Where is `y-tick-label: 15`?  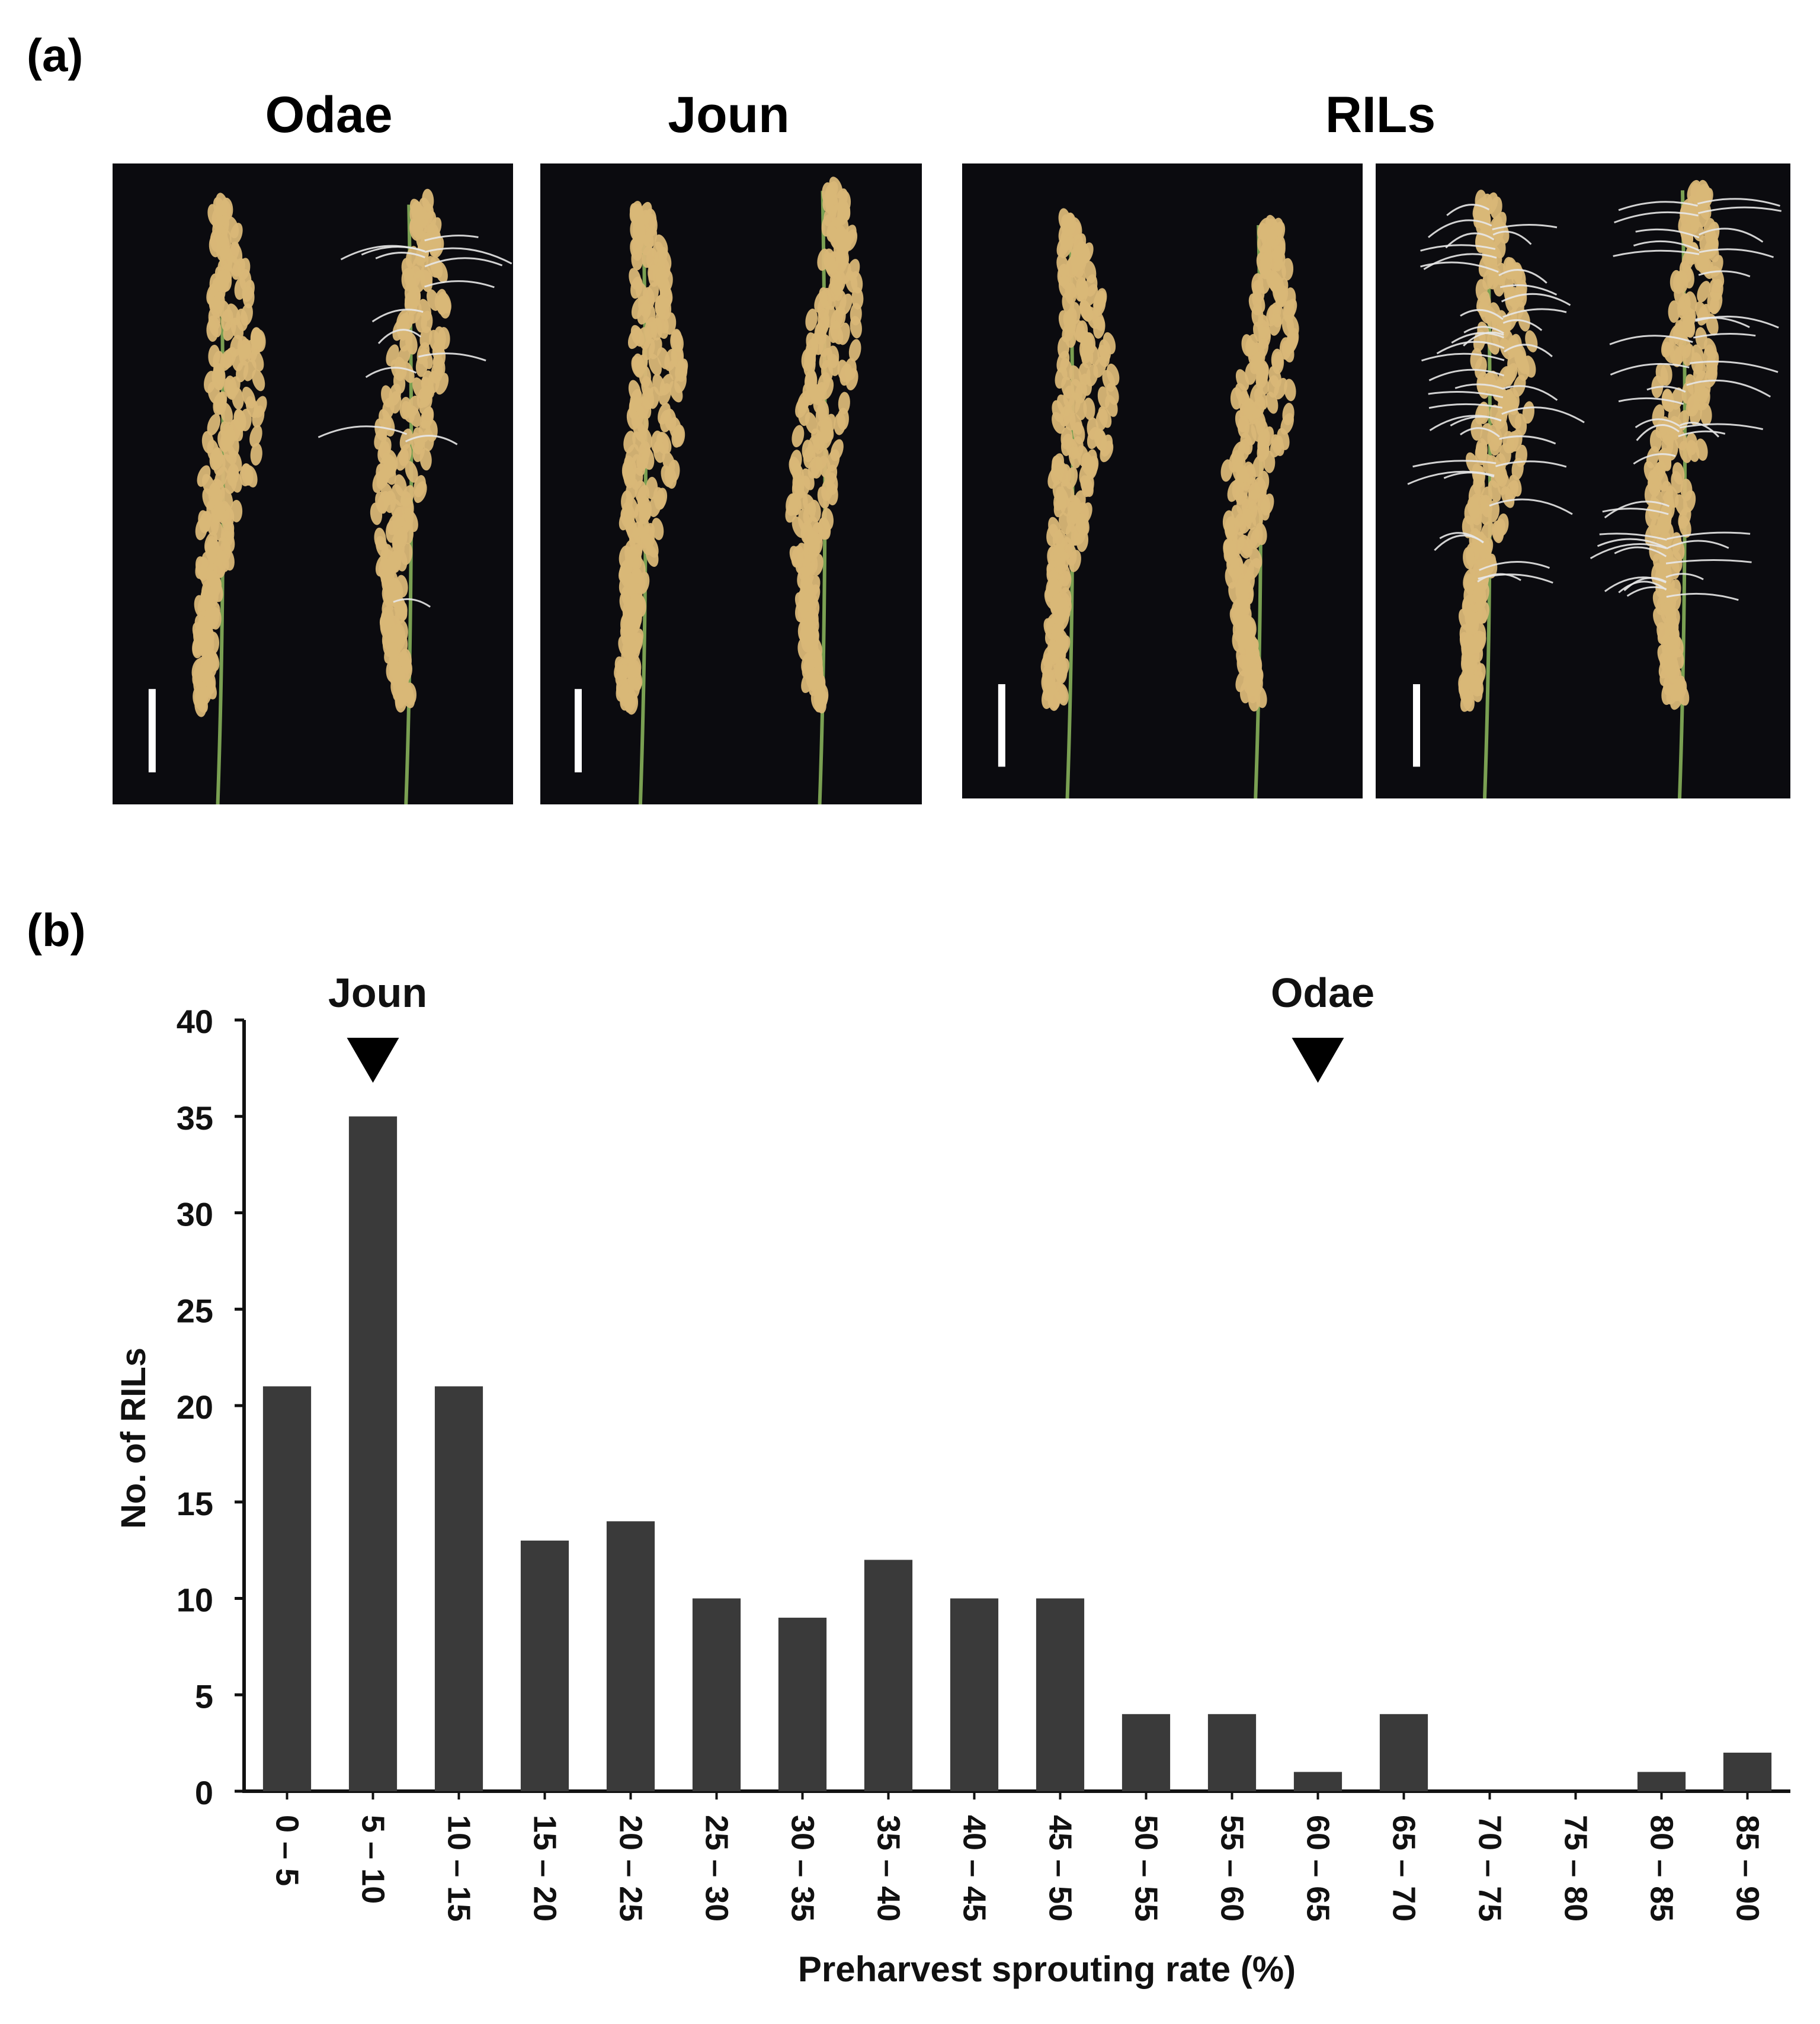
y-tick-label: 15 is located at coordinates (195, 1503).